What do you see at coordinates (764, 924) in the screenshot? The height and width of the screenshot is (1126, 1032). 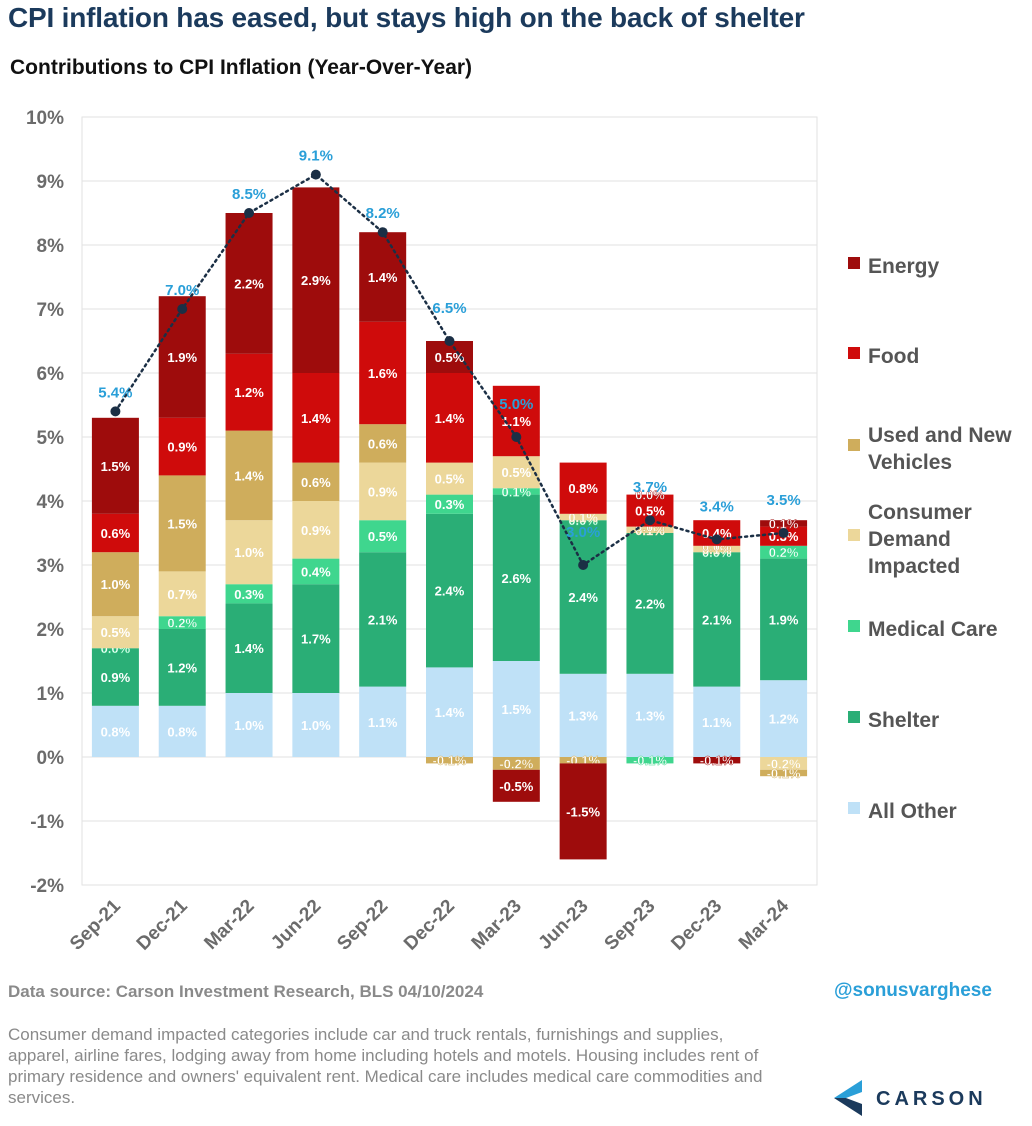 I see `x-tick-label: Mar-24` at bounding box center [764, 924].